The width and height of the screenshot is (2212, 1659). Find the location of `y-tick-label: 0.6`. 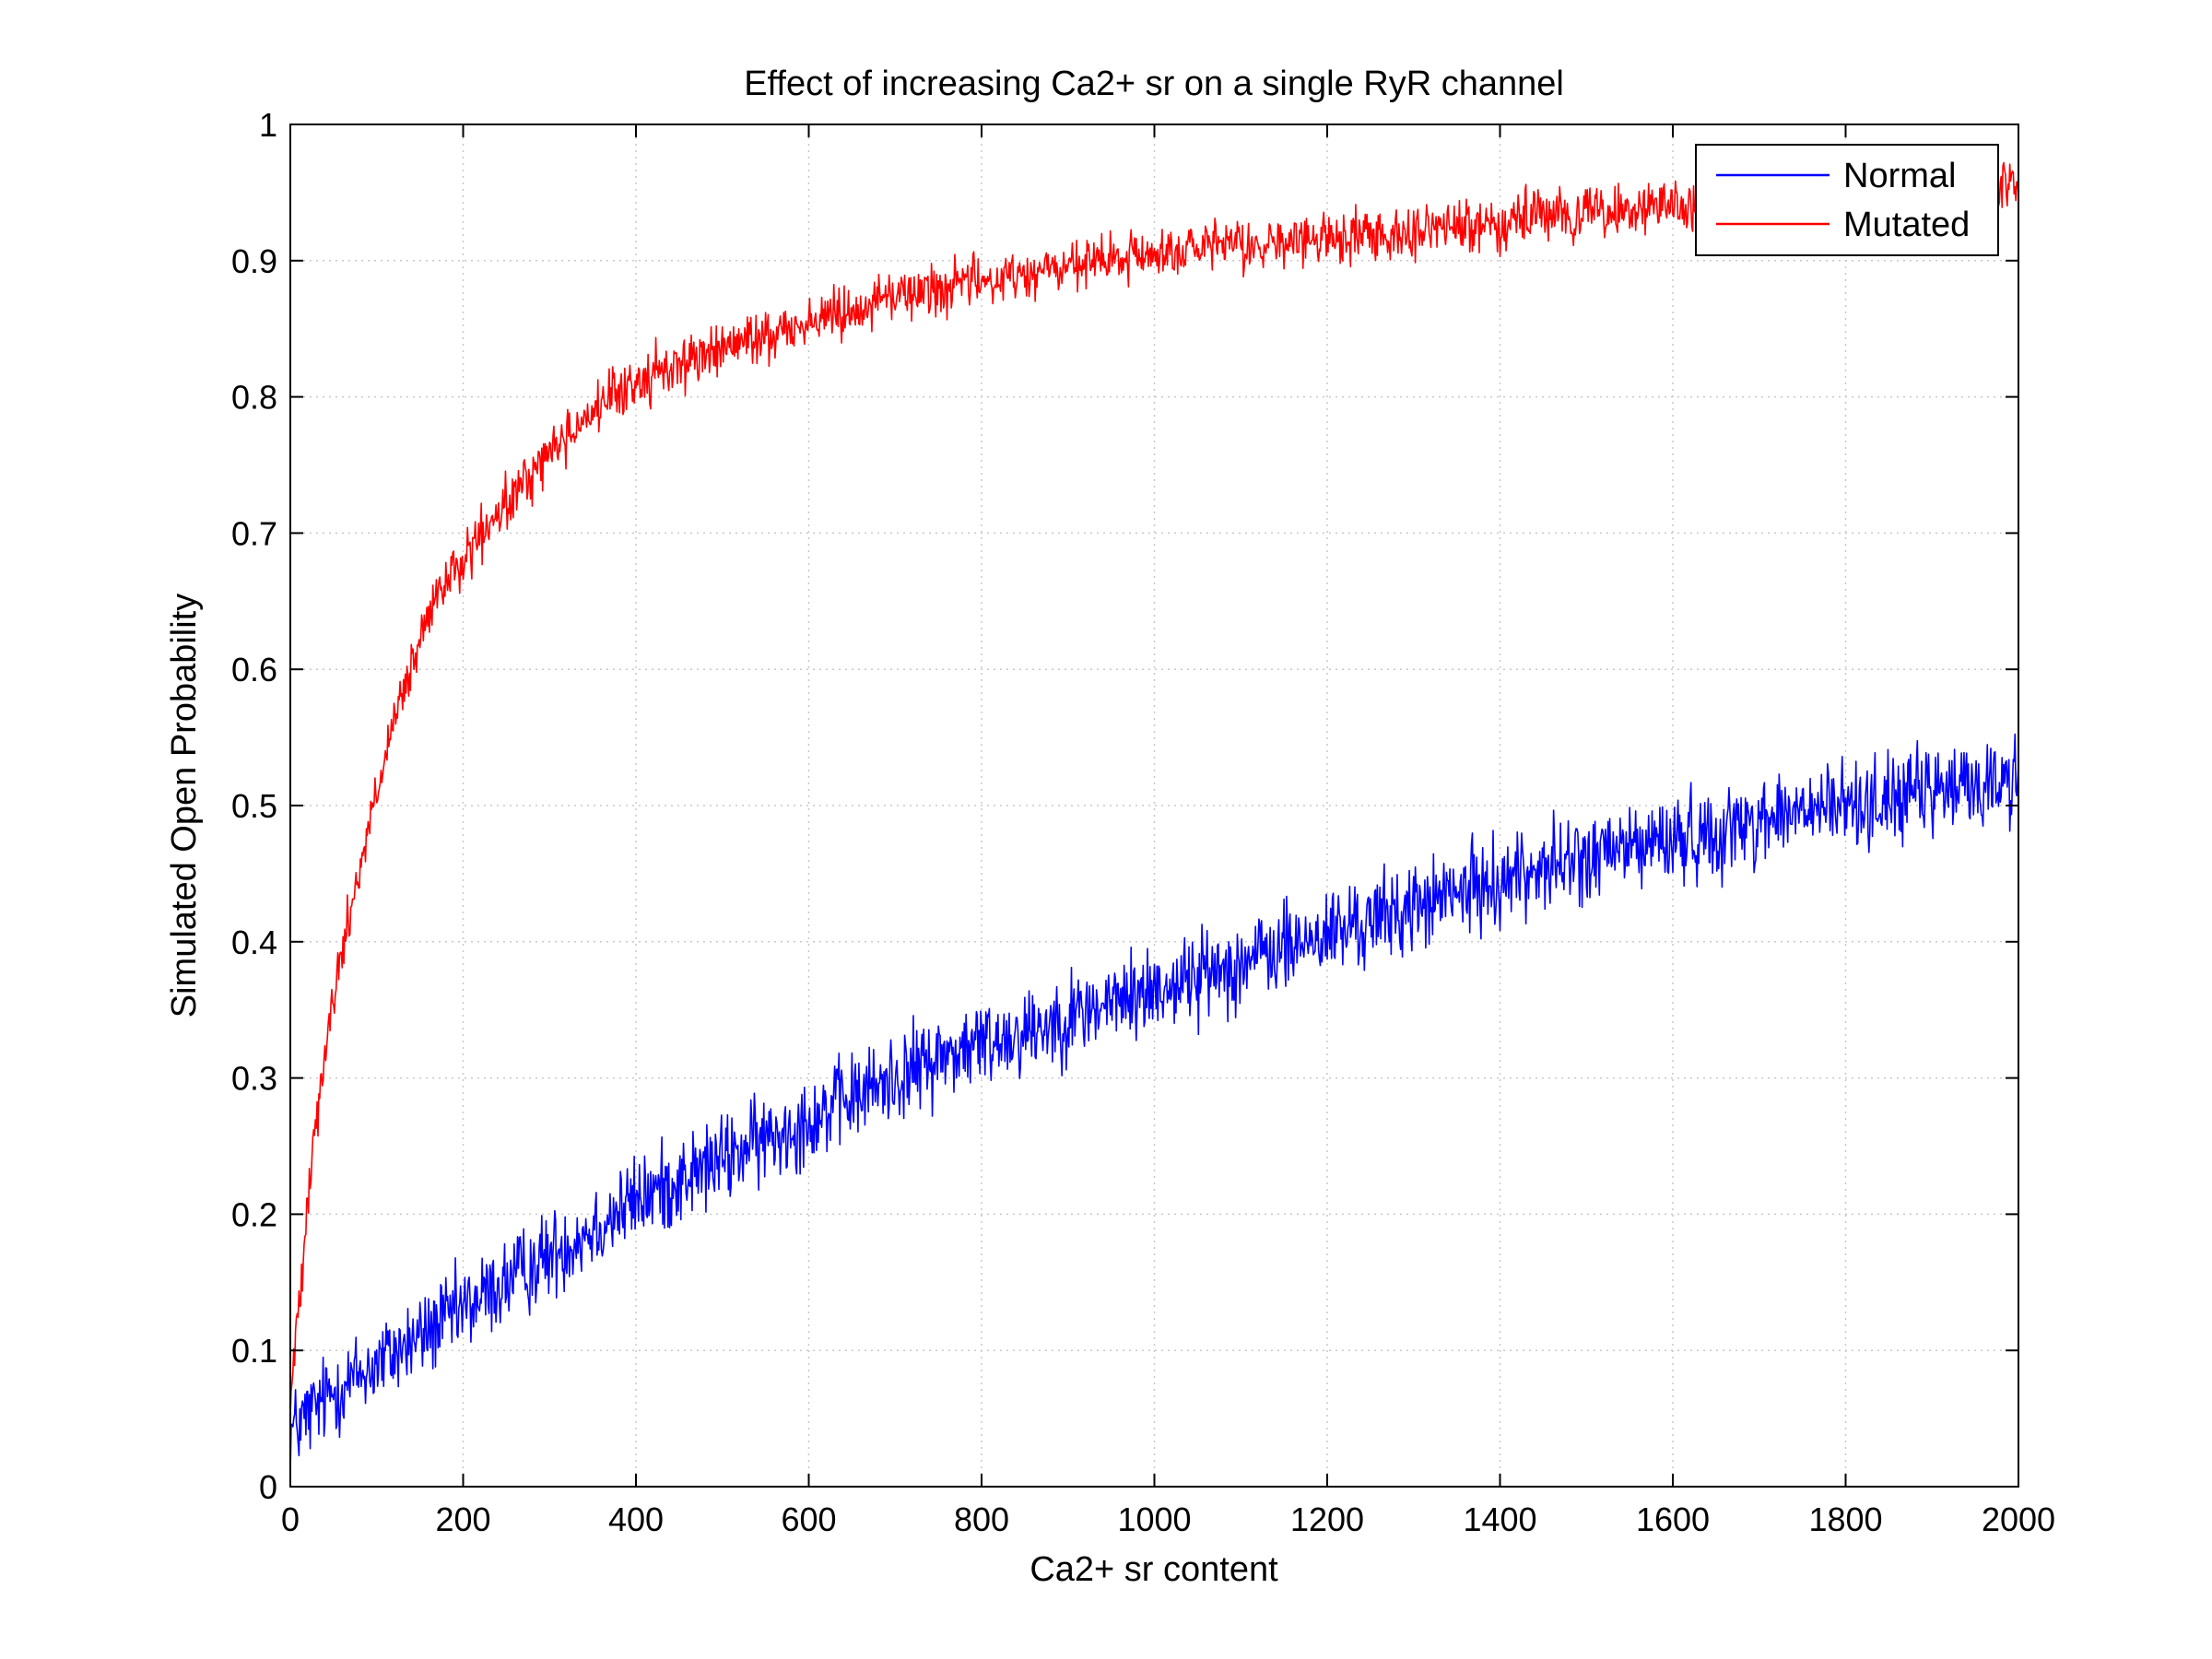

y-tick-label: 0.6 is located at coordinates (254, 669).